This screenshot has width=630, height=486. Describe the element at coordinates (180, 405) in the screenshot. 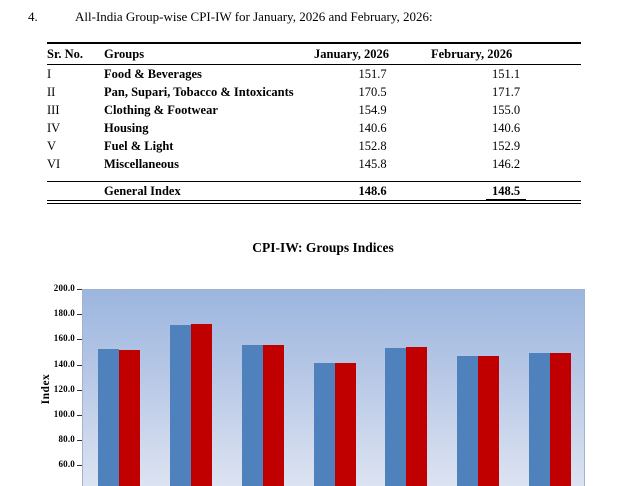

I see `bar-january-2026-pan-supari-tobacco-intoxicants` at that location.